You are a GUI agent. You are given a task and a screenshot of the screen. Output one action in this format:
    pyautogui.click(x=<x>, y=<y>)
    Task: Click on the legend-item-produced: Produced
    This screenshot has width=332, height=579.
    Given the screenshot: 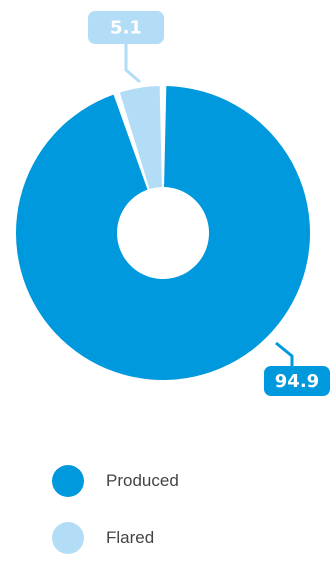 What is the action you would take?
    pyautogui.click(x=115, y=481)
    